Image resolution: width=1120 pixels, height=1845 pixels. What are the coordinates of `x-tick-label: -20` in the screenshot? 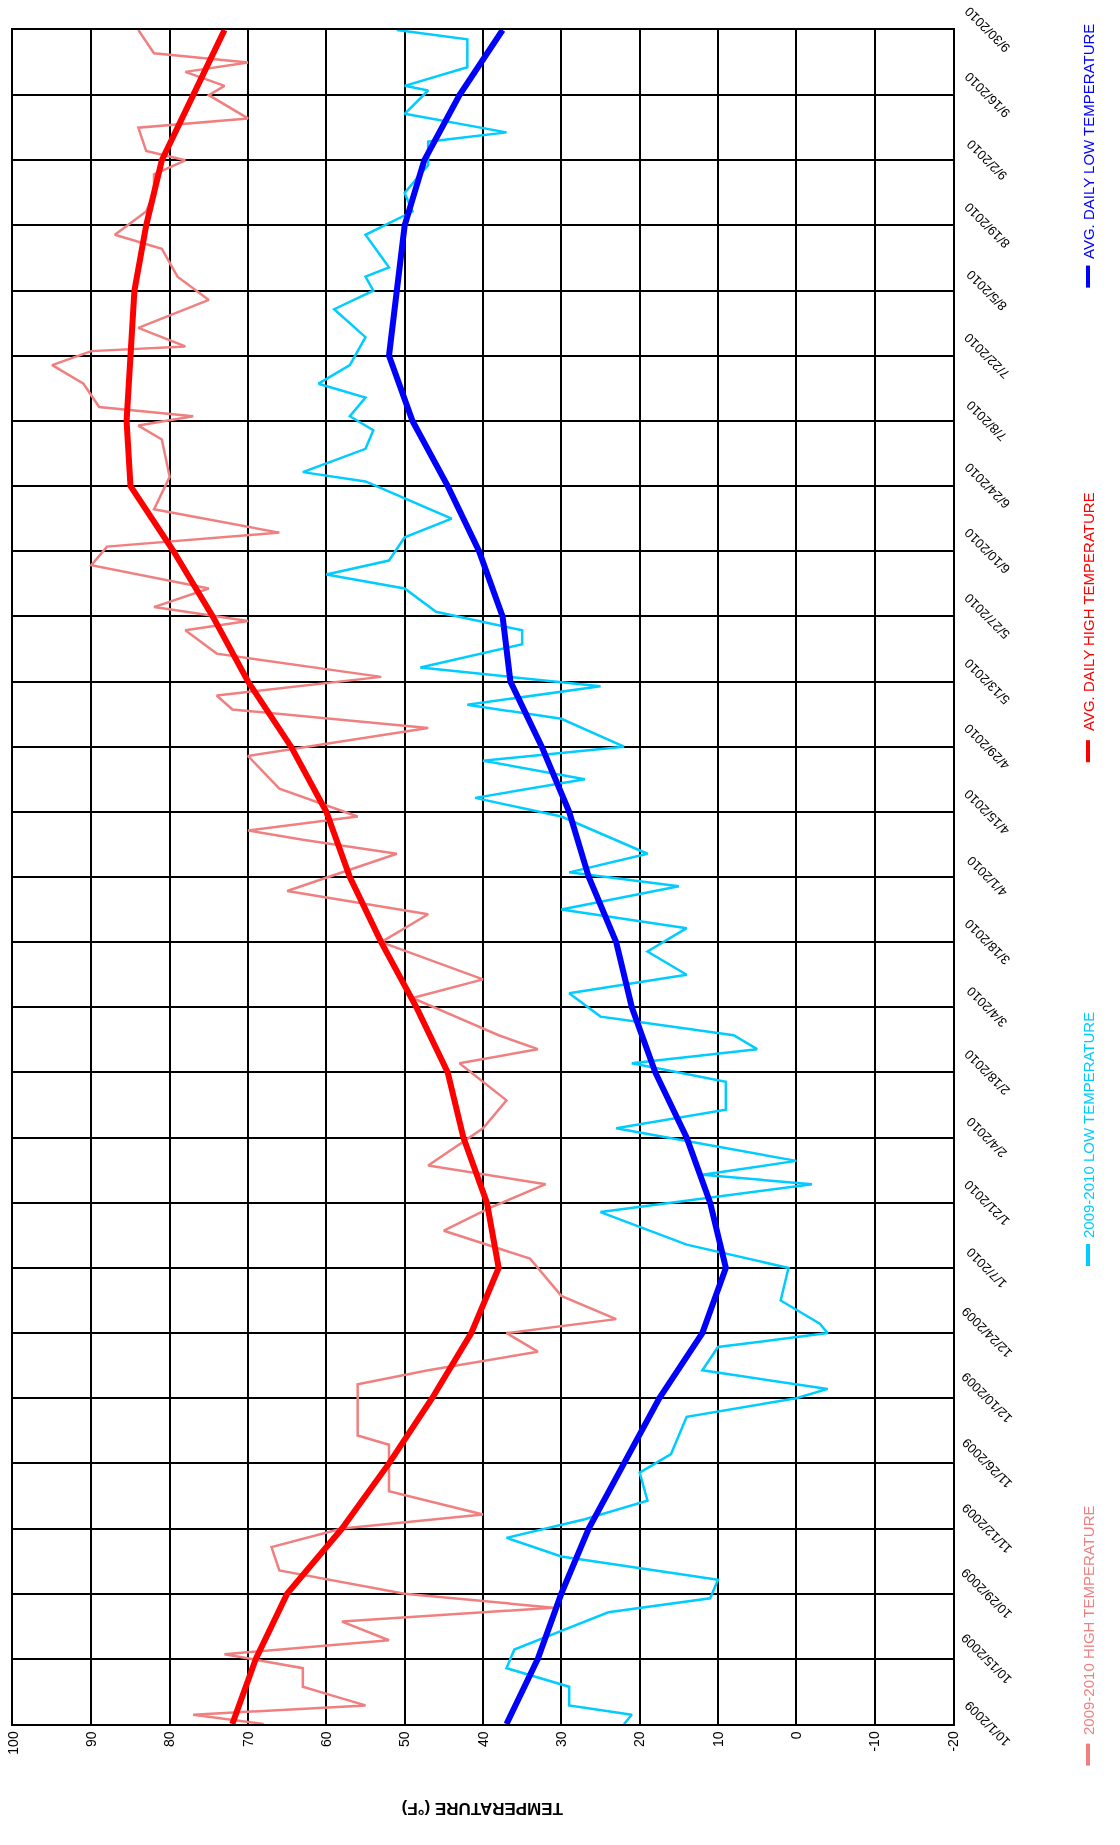 It's located at (952, 1741).